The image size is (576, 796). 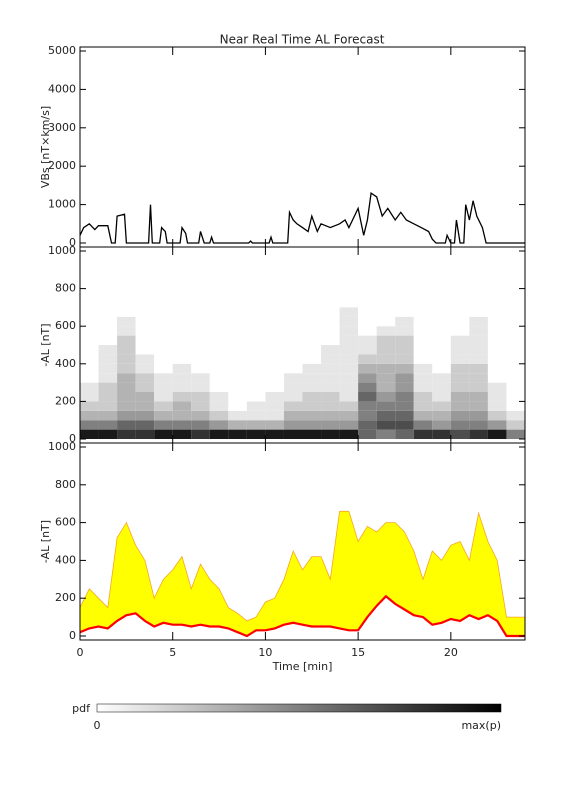 What do you see at coordinates (62, 204) in the screenshot?
I see `y-tick-label: 1000` at bounding box center [62, 204].